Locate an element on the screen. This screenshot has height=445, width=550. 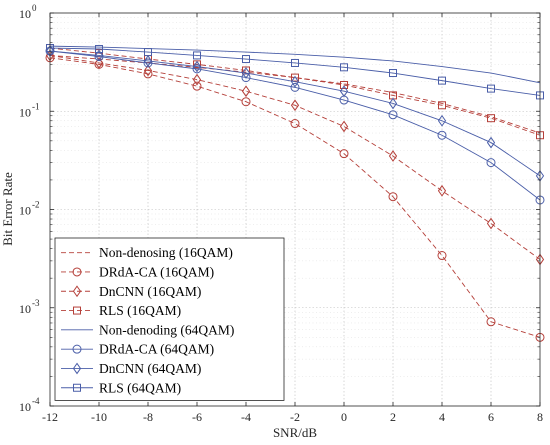
y-tick-exponent: -3 is located at coordinates (36, 303).